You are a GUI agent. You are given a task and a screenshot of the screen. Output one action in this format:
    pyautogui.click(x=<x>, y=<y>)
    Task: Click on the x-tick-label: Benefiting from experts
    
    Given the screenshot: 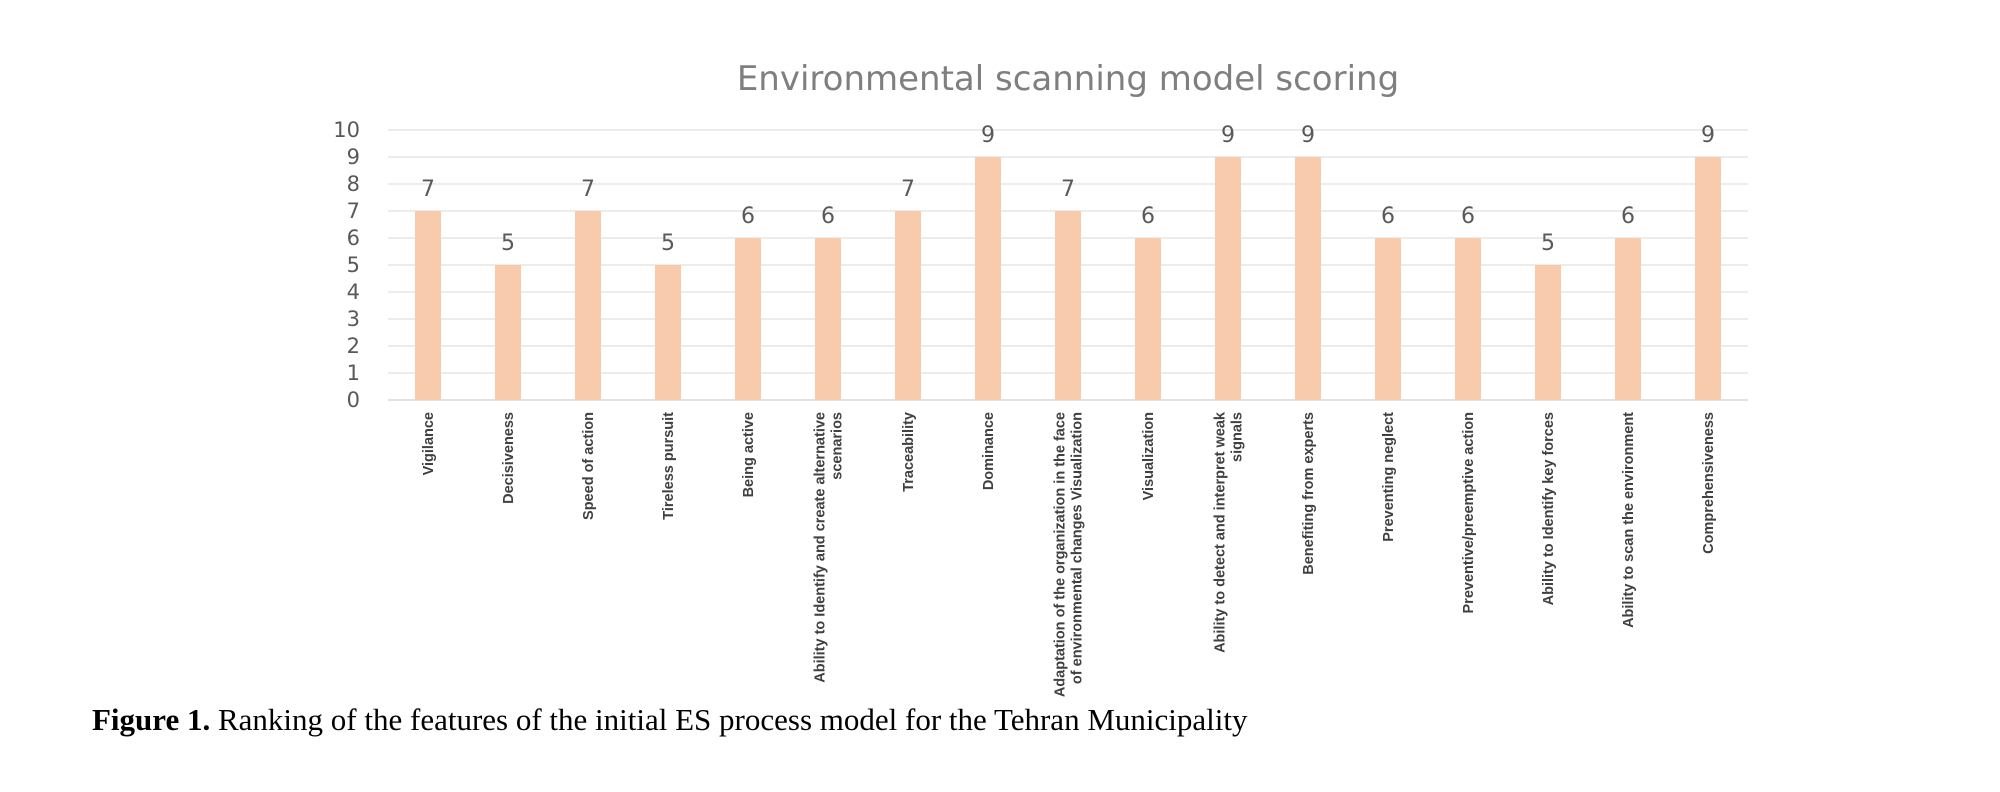 What is the action you would take?
    pyautogui.click(x=1309, y=493)
    